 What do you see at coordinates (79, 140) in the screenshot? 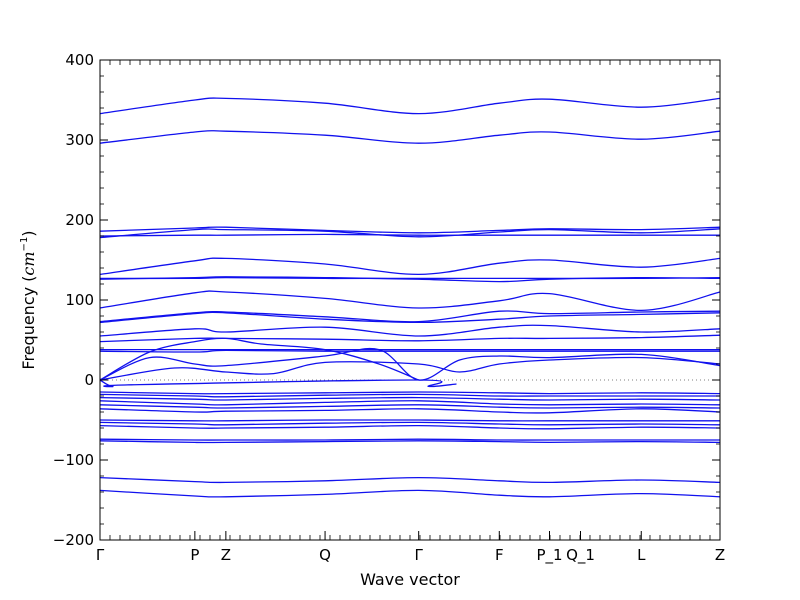
I see `y-tick-label: 300` at bounding box center [79, 140].